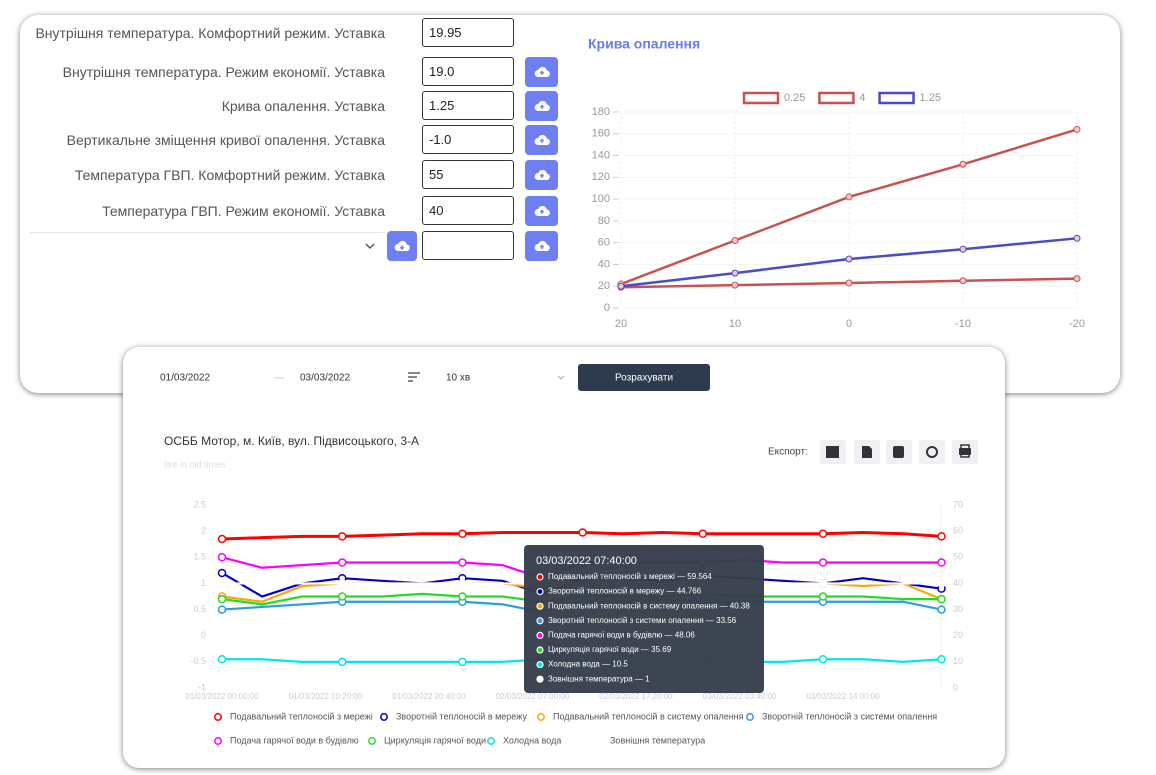 This screenshot has height=775, width=1156. I want to click on setting-input: 55, so click(468, 174).